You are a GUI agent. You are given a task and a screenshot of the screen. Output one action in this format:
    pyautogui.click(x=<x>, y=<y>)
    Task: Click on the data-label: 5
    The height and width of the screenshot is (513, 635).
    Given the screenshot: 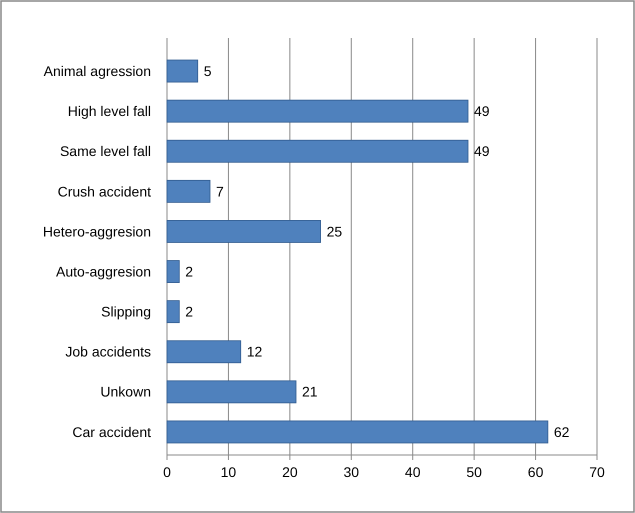 What is the action you would take?
    pyautogui.click(x=208, y=70)
    